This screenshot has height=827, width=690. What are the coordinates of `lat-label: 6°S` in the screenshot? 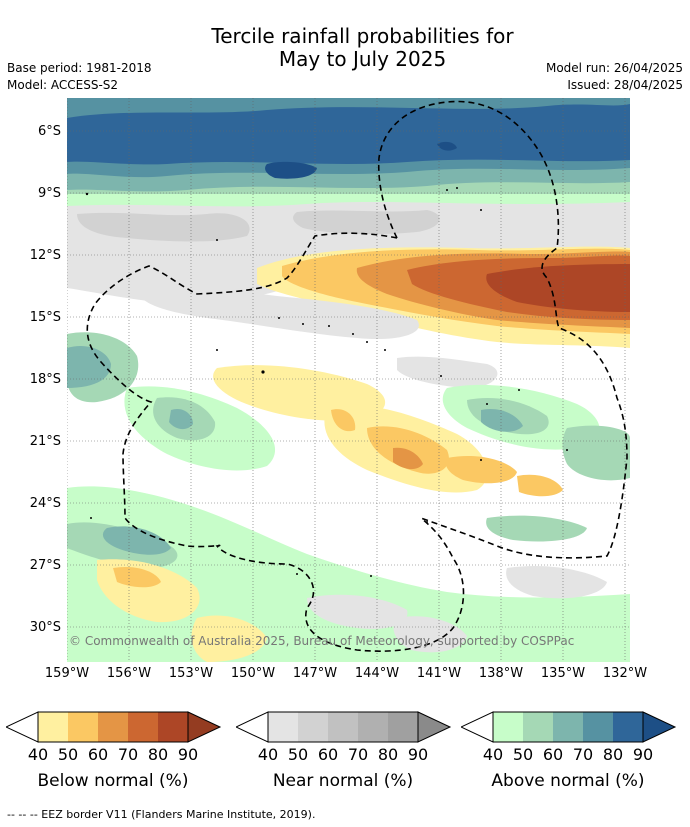 It's located at (49, 131).